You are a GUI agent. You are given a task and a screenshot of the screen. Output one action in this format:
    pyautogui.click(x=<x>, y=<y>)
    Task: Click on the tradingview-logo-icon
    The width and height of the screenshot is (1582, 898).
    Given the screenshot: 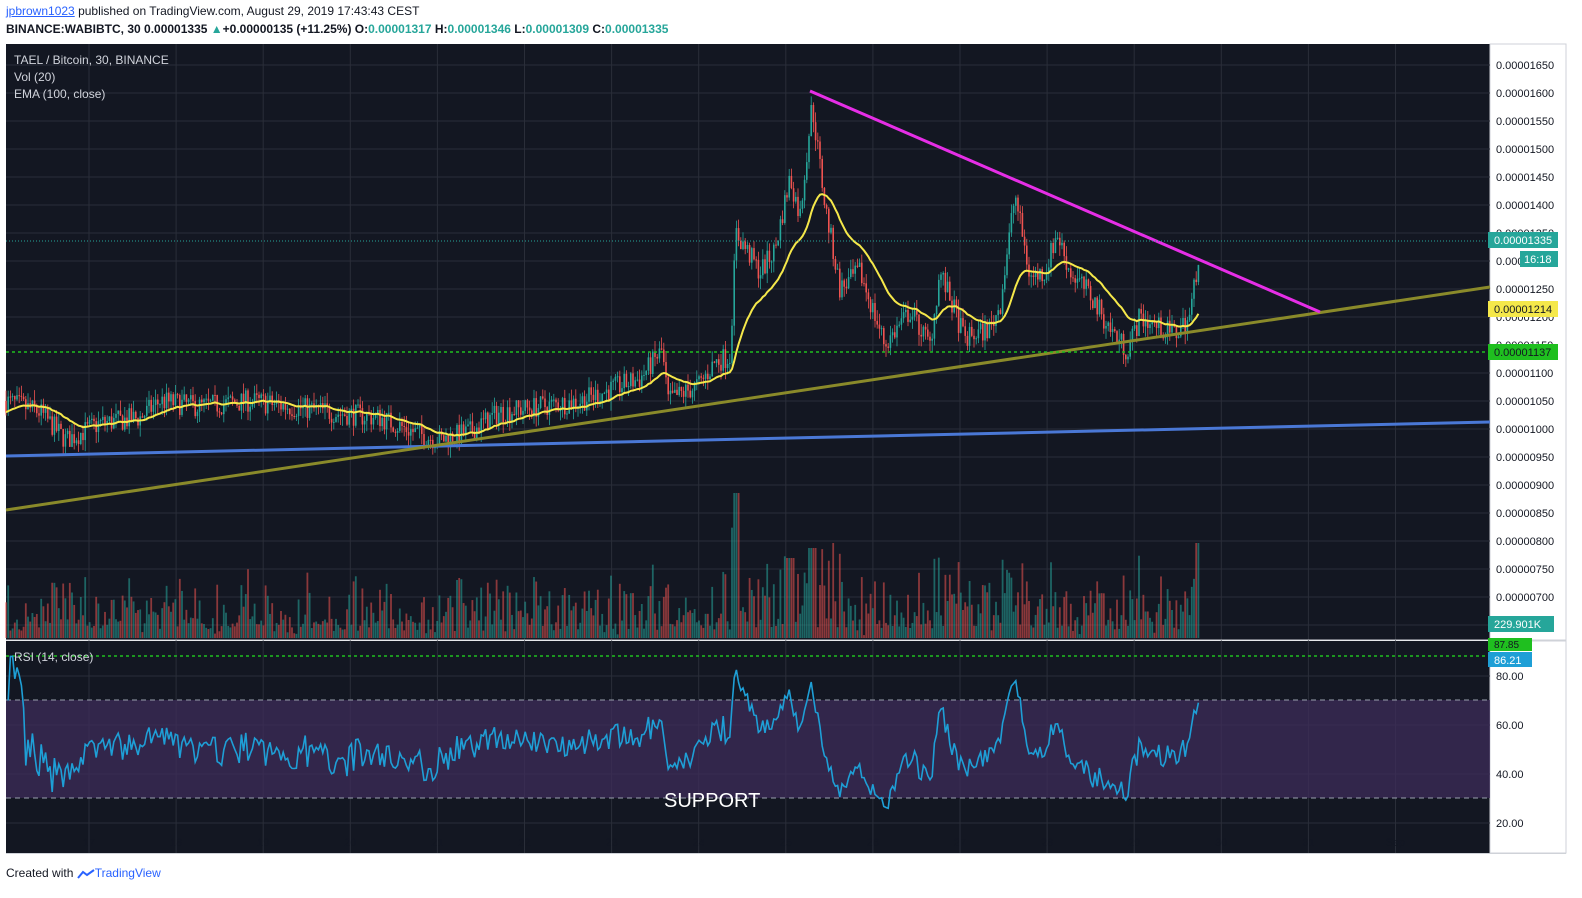 What is the action you would take?
    pyautogui.click(x=85, y=874)
    